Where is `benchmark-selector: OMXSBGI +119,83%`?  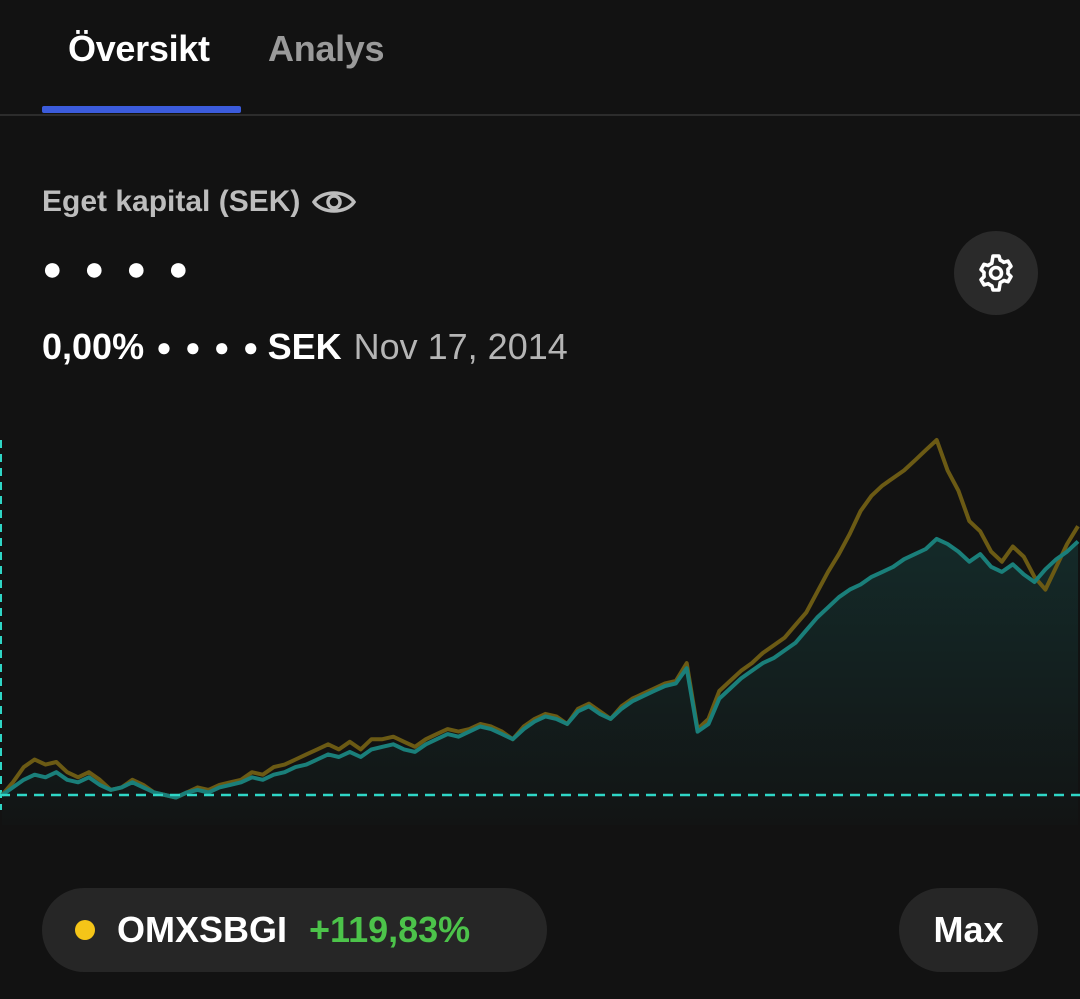
benchmark-selector: OMXSBGI +119,83% is located at coordinates (294, 930).